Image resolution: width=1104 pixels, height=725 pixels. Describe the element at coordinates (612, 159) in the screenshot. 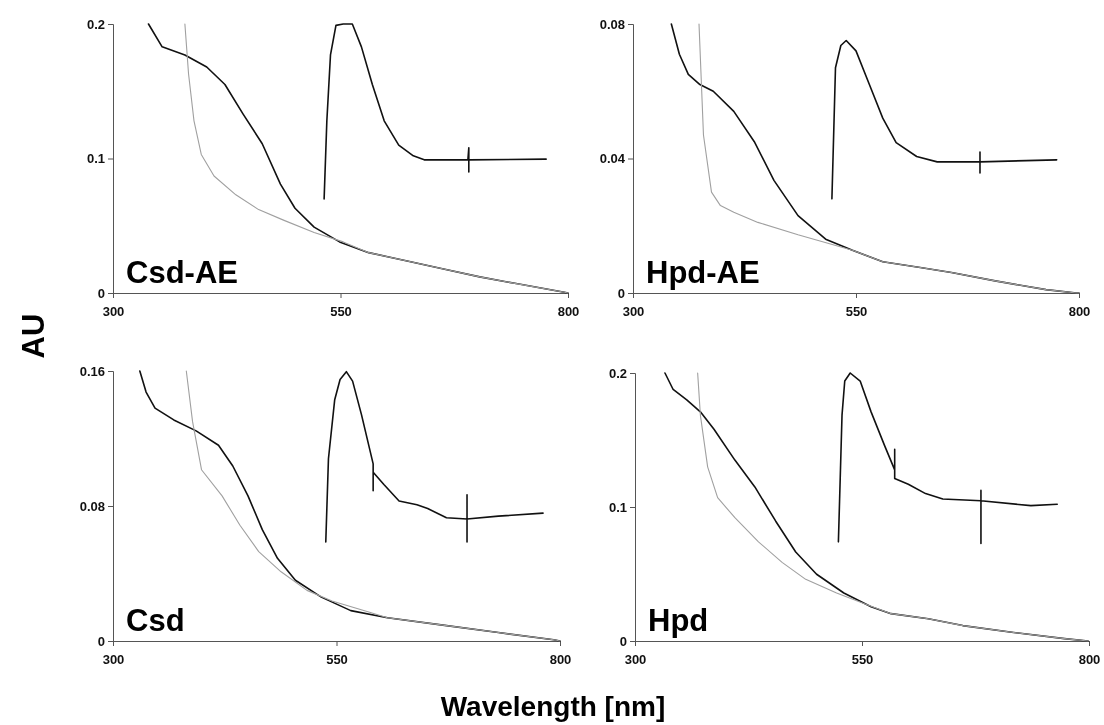

I see `y-tick-label: 0.04` at that location.